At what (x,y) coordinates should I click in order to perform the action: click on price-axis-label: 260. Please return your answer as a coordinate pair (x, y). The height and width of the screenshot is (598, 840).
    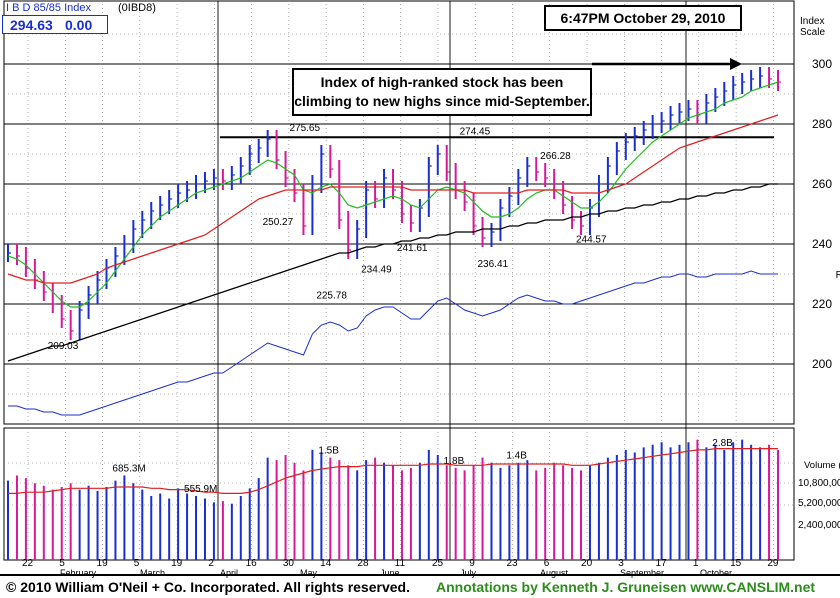
    Looking at the image, I should click on (822, 184).